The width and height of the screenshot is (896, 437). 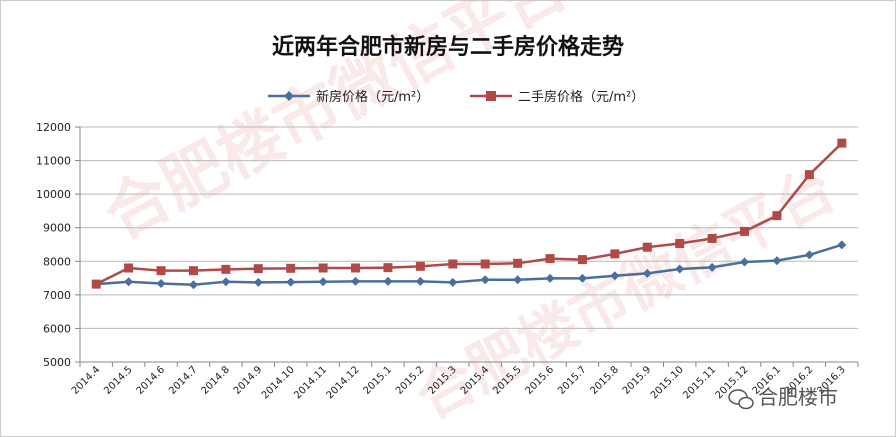 I want to click on y-tick-label: 9000, so click(x=57, y=228).